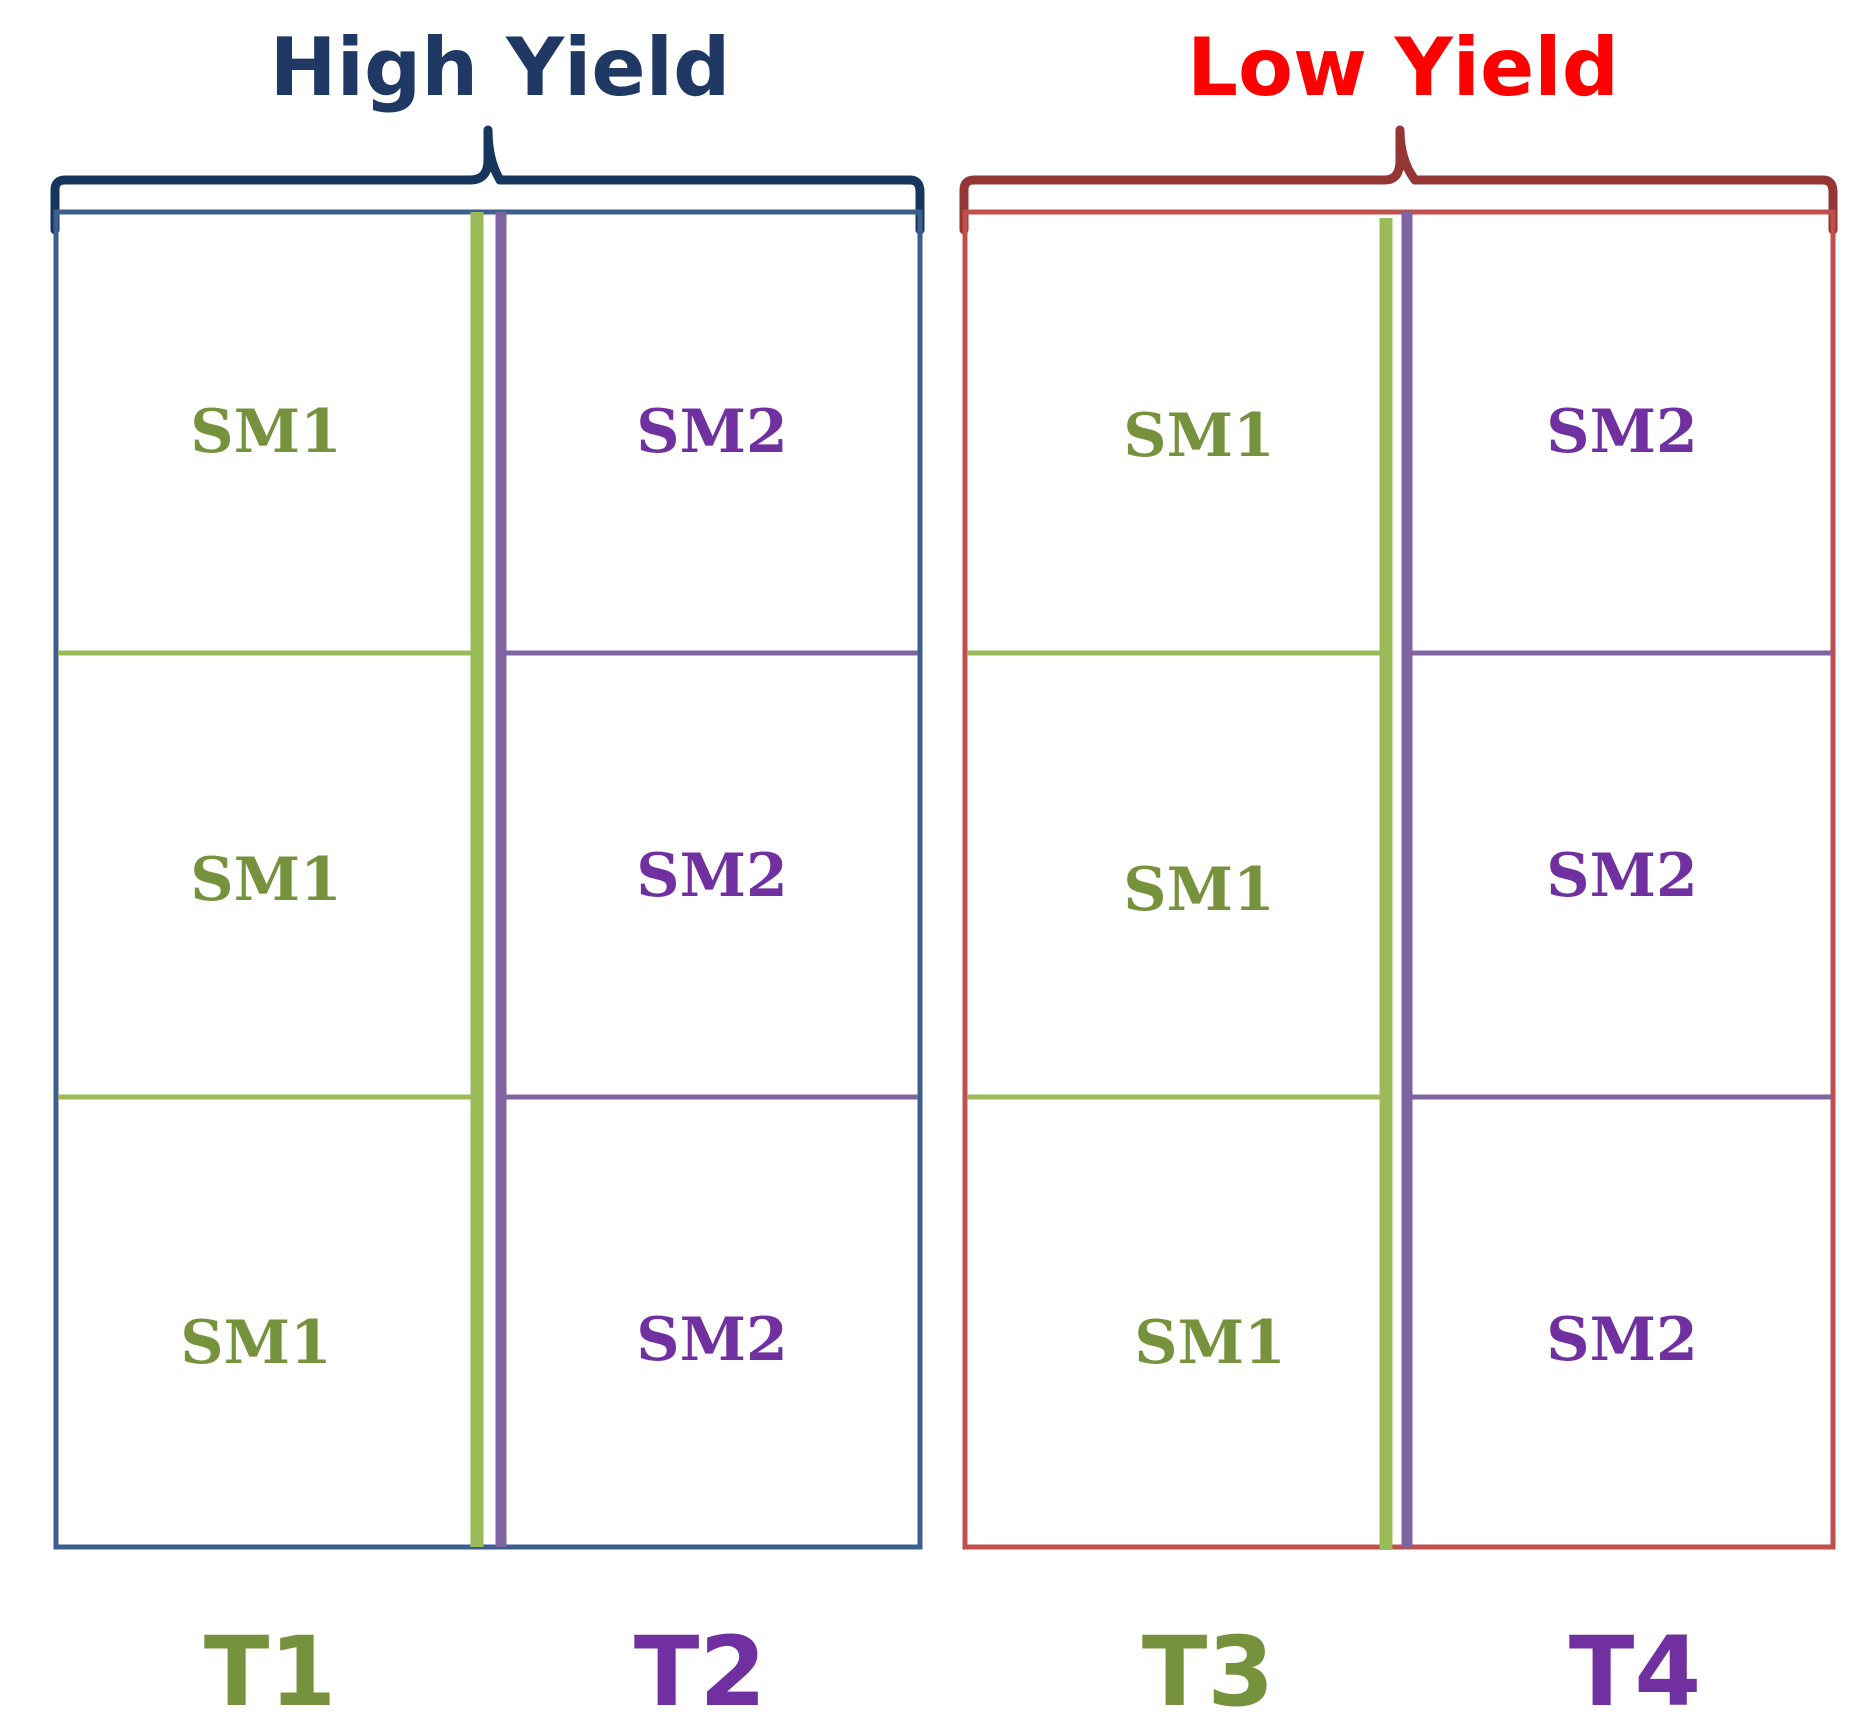 Image resolution: width=1854 pixels, height=1735 pixels. What do you see at coordinates (1210, 1343) in the screenshot?
I see `t3-cell-3: SM1` at bounding box center [1210, 1343].